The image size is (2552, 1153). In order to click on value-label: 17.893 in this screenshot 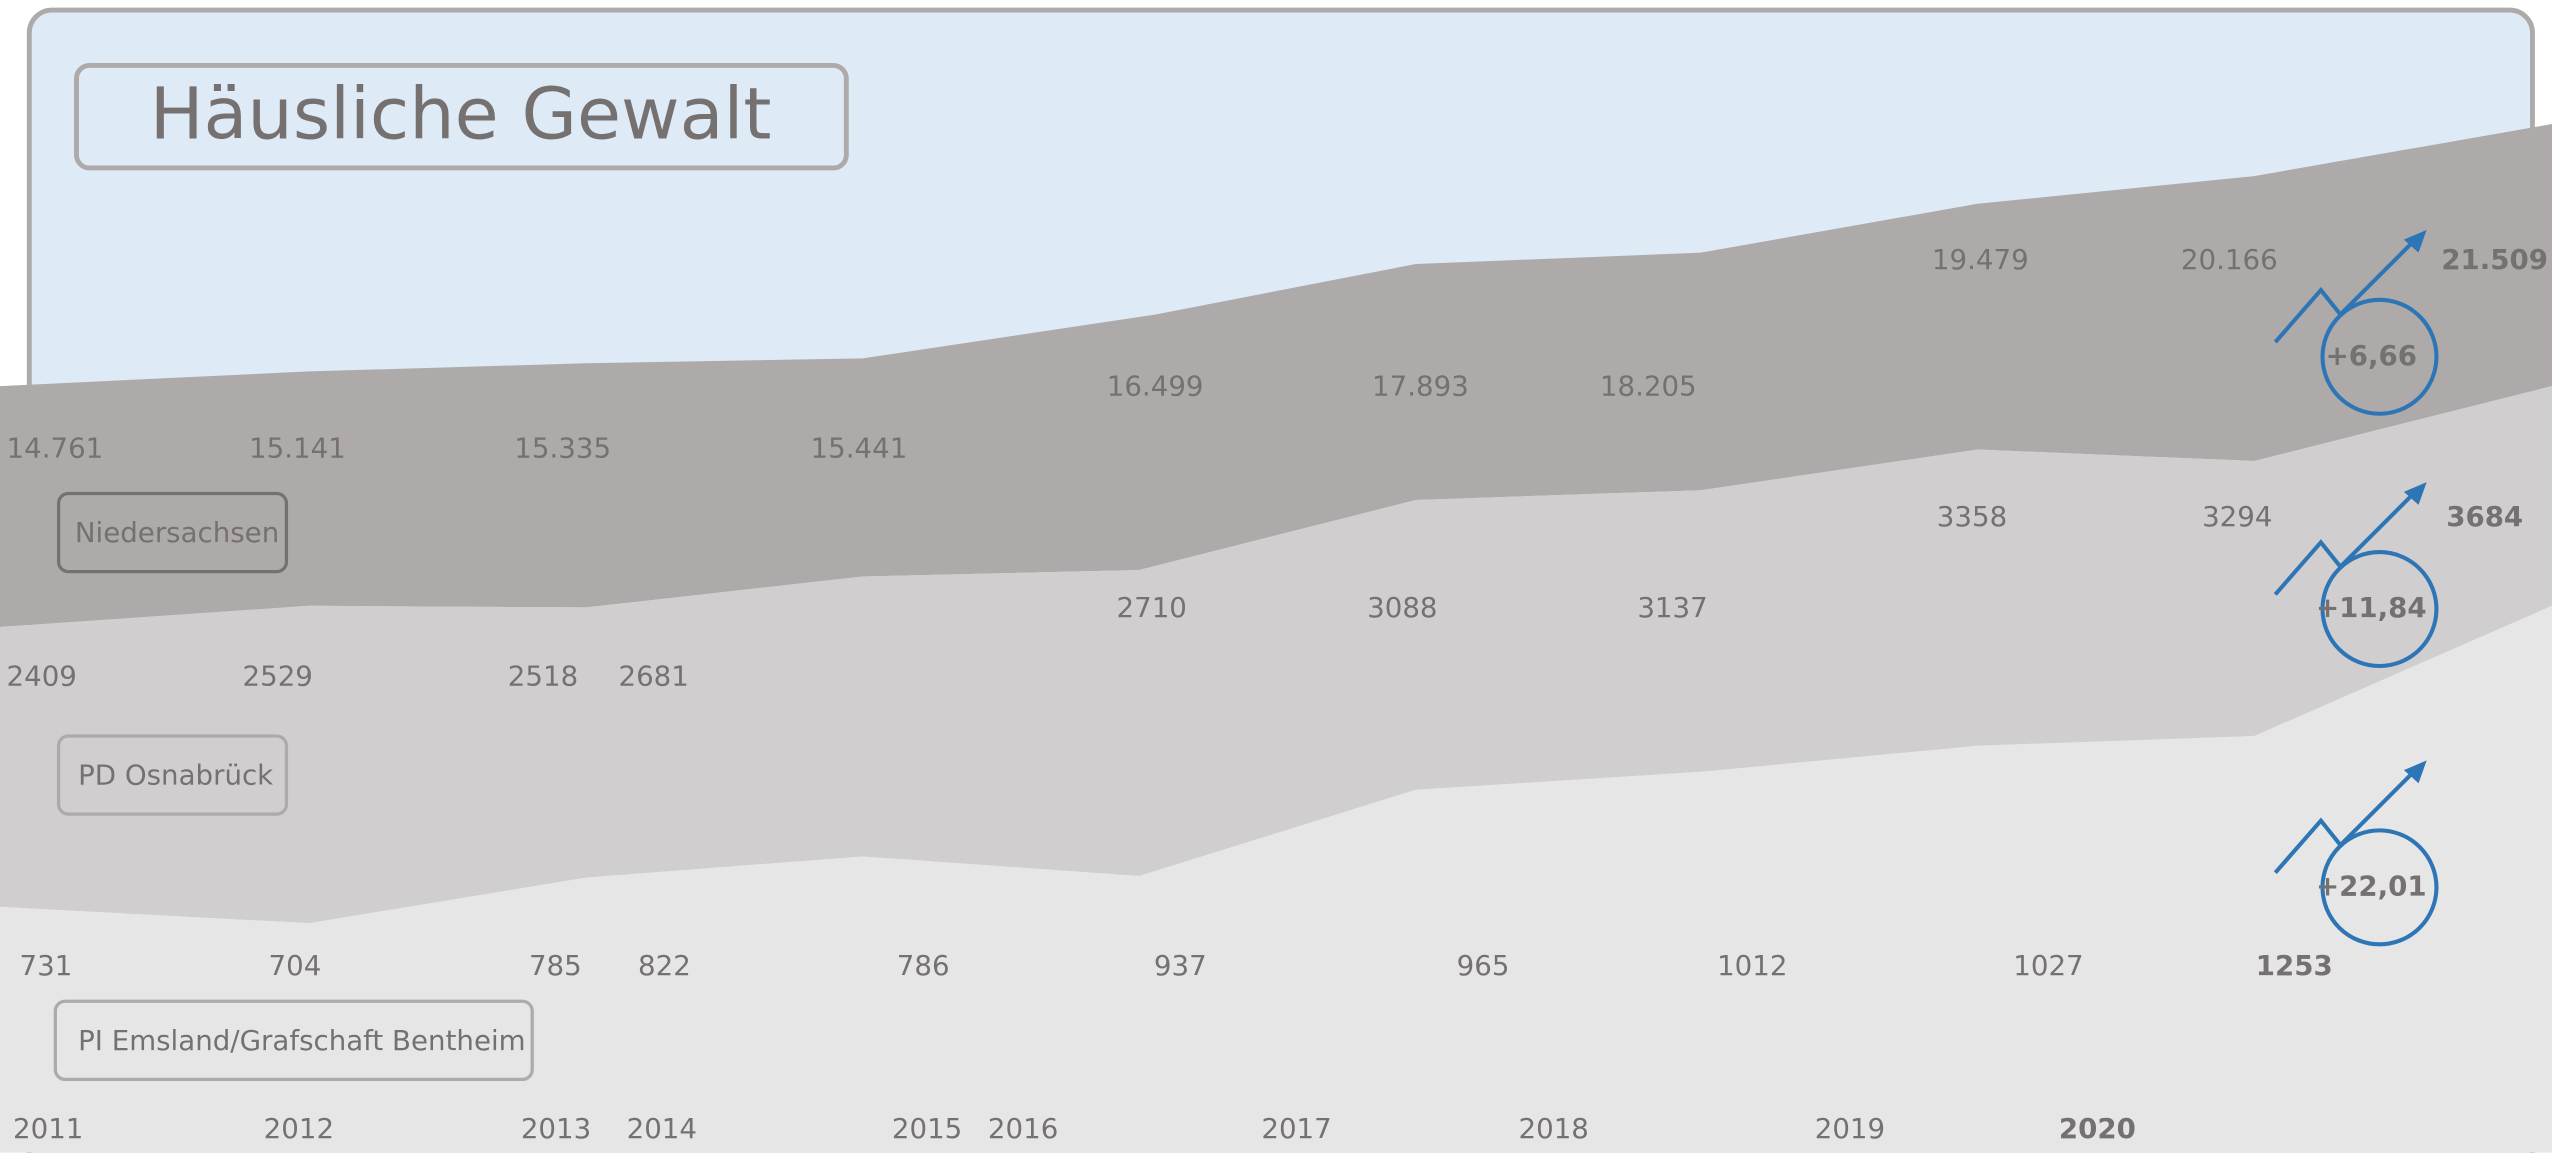, I will do `click(1420, 386)`.